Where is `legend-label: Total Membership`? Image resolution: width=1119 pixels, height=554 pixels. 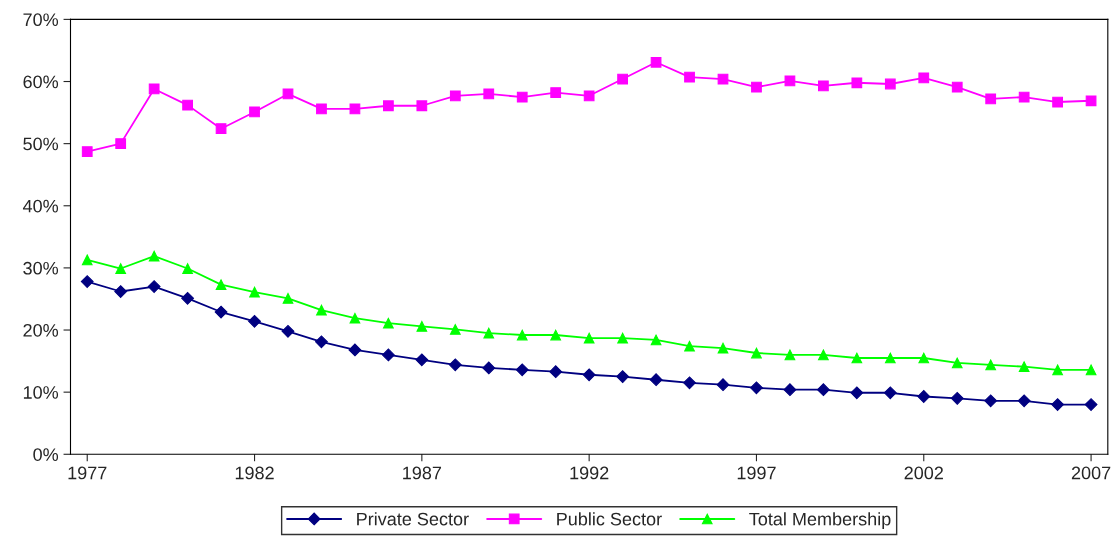 legend-label: Total Membership is located at coordinates (820, 521).